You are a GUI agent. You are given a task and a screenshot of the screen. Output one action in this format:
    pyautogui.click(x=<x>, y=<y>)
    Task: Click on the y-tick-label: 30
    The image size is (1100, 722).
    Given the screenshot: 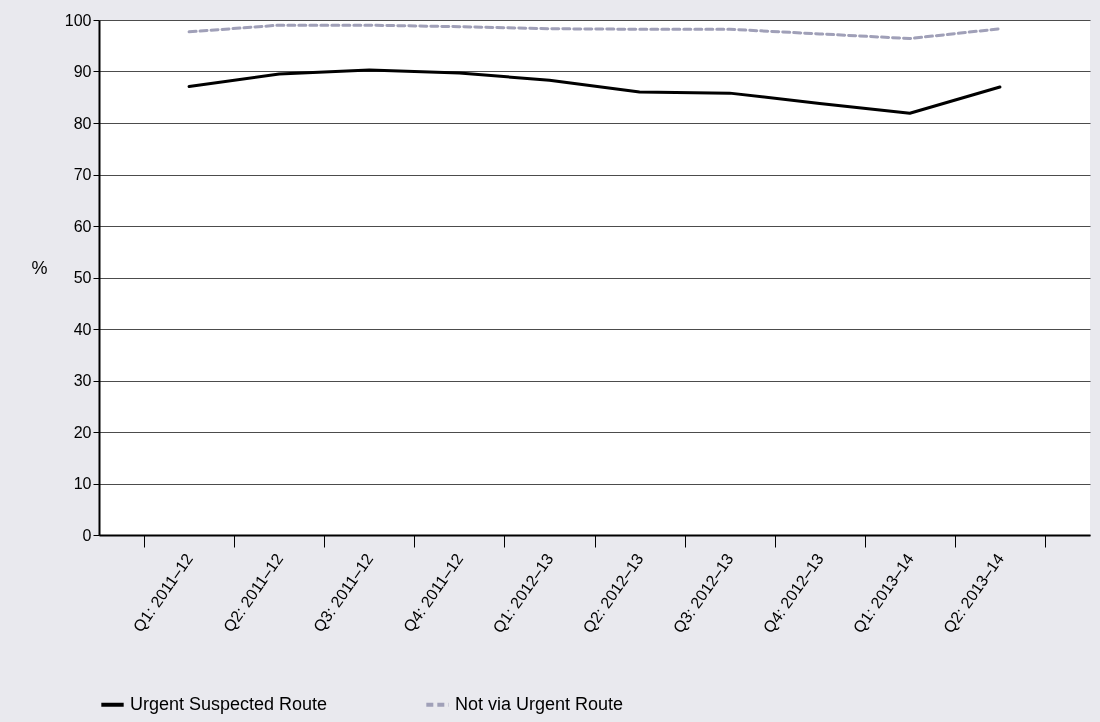 What is the action you would take?
    pyautogui.click(x=82, y=380)
    